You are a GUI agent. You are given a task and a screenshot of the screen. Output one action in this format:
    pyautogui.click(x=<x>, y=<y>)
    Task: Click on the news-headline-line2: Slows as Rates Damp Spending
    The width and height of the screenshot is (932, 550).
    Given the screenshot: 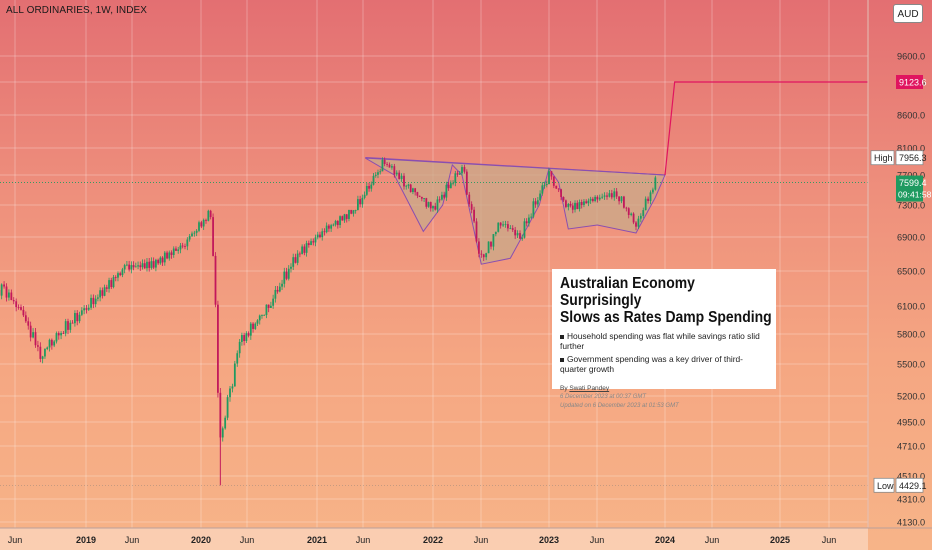 What is the action you would take?
    pyautogui.click(x=666, y=317)
    